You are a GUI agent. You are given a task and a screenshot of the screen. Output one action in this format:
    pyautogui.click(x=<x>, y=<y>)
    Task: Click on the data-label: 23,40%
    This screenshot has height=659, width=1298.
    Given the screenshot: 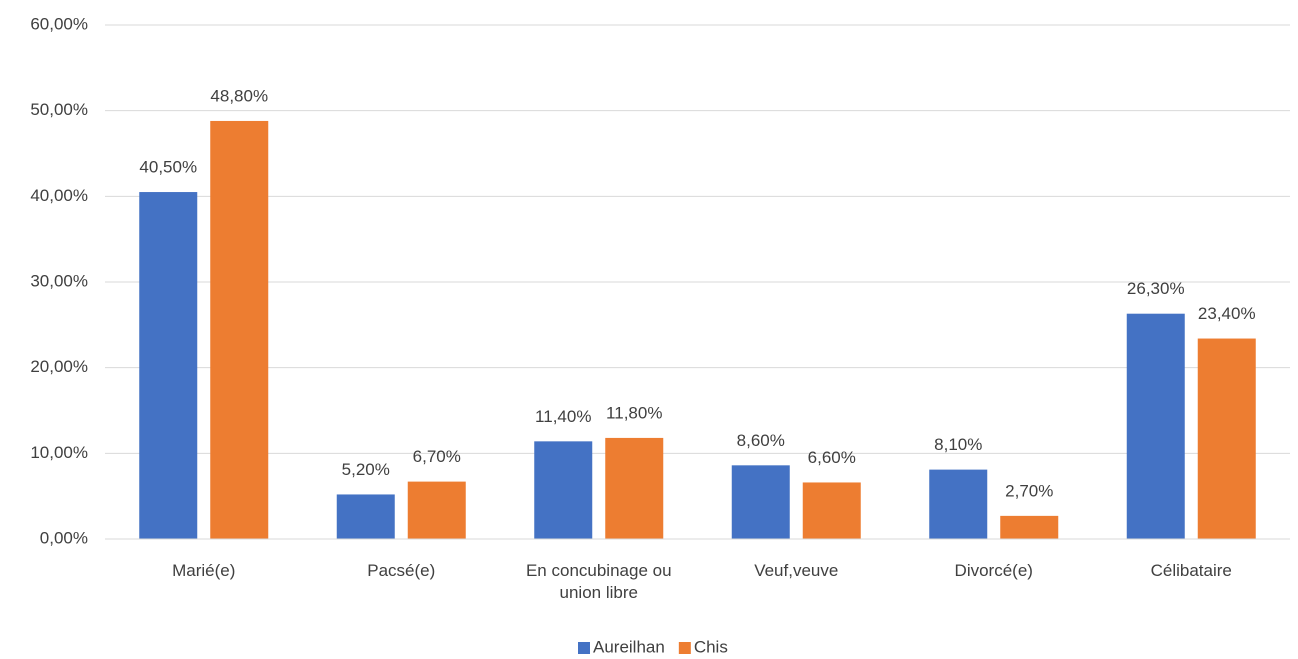 What is the action you would take?
    pyautogui.click(x=1227, y=313)
    